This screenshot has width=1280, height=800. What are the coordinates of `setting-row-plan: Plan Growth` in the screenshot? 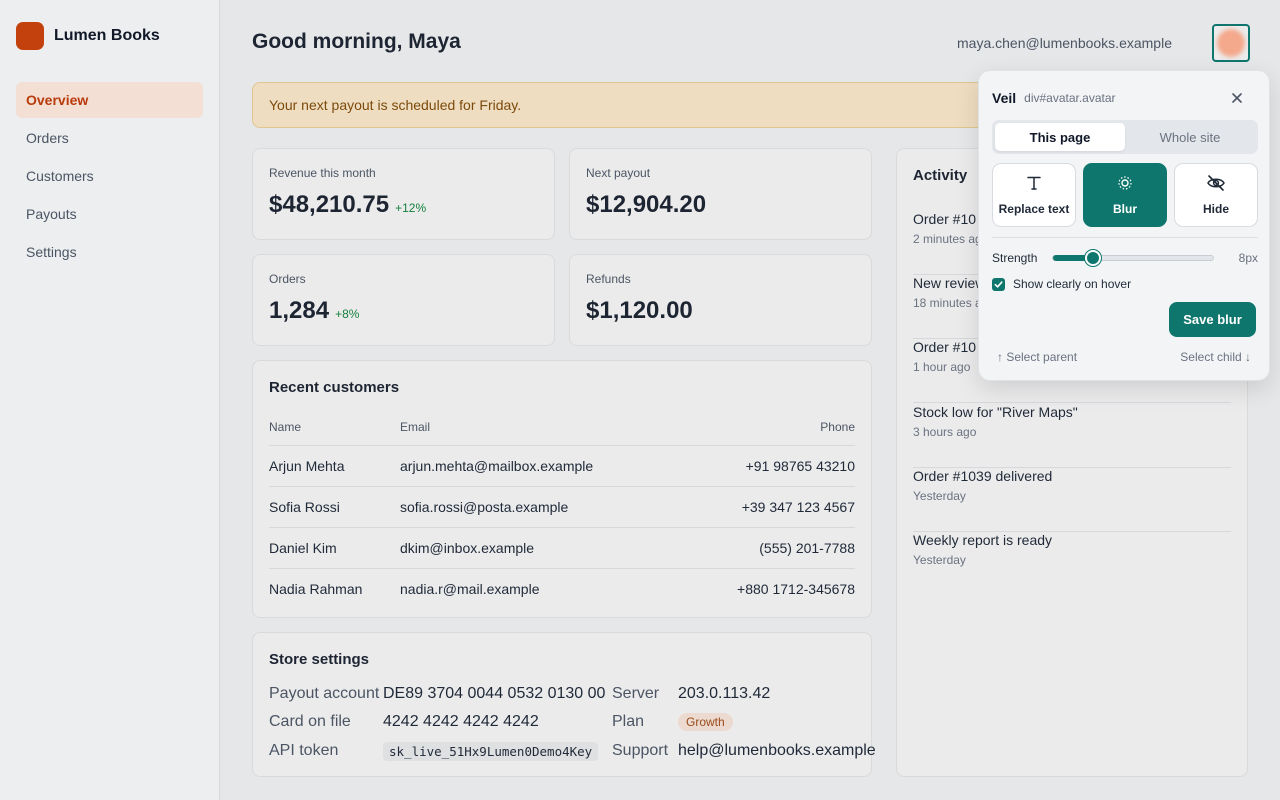 It's located at (672, 722).